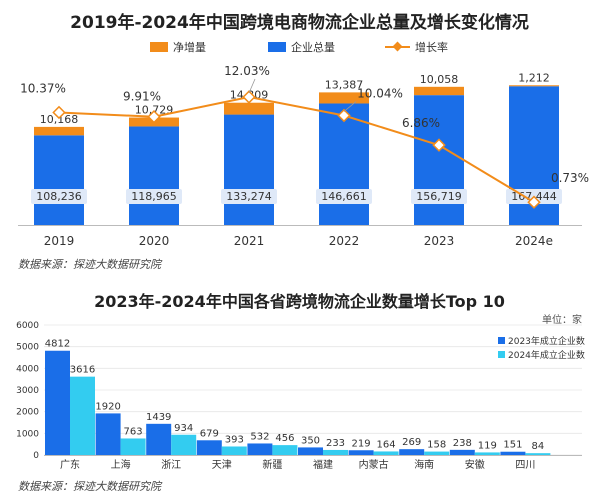 The image size is (599, 500). What do you see at coordinates (501, 354) in the screenshot?
I see `legend-swatch-2024` at bounding box center [501, 354].